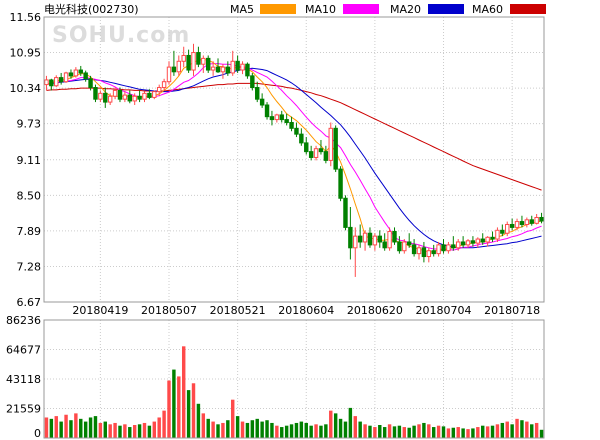 The height and width of the screenshot is (440, 600). I want to click on legend: MA5 MA10 MA20 MA60, so click(388, 9).